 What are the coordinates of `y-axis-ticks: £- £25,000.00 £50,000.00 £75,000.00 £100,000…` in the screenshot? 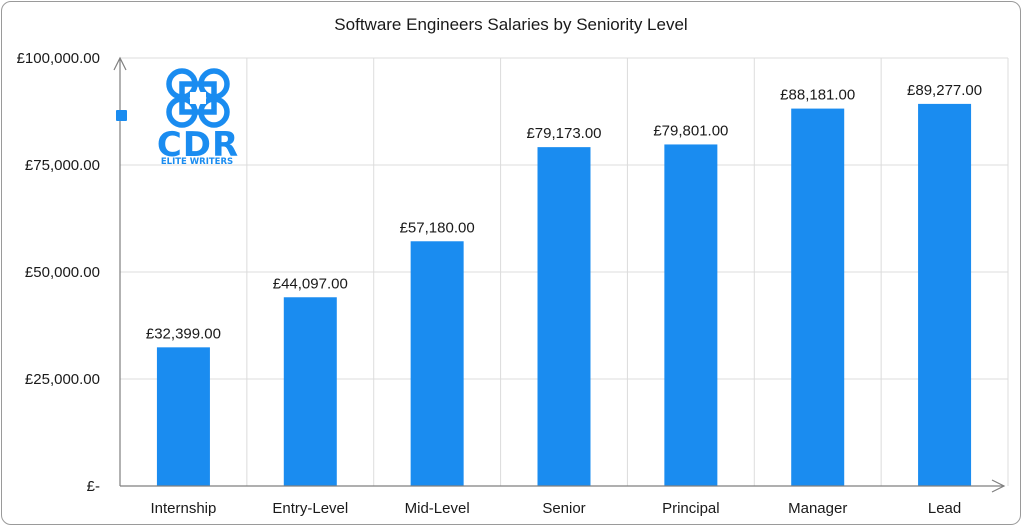 It's located at (58, 272).